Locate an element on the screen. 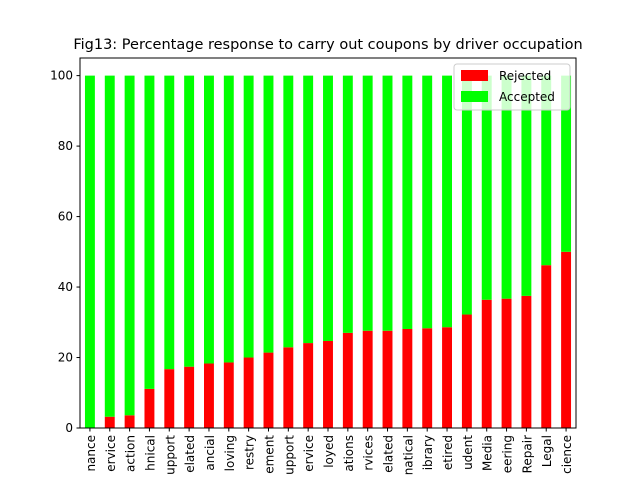 This screenshot has height=480, width=640. y-tick-label: 0 is located at coordinates (69, 428).